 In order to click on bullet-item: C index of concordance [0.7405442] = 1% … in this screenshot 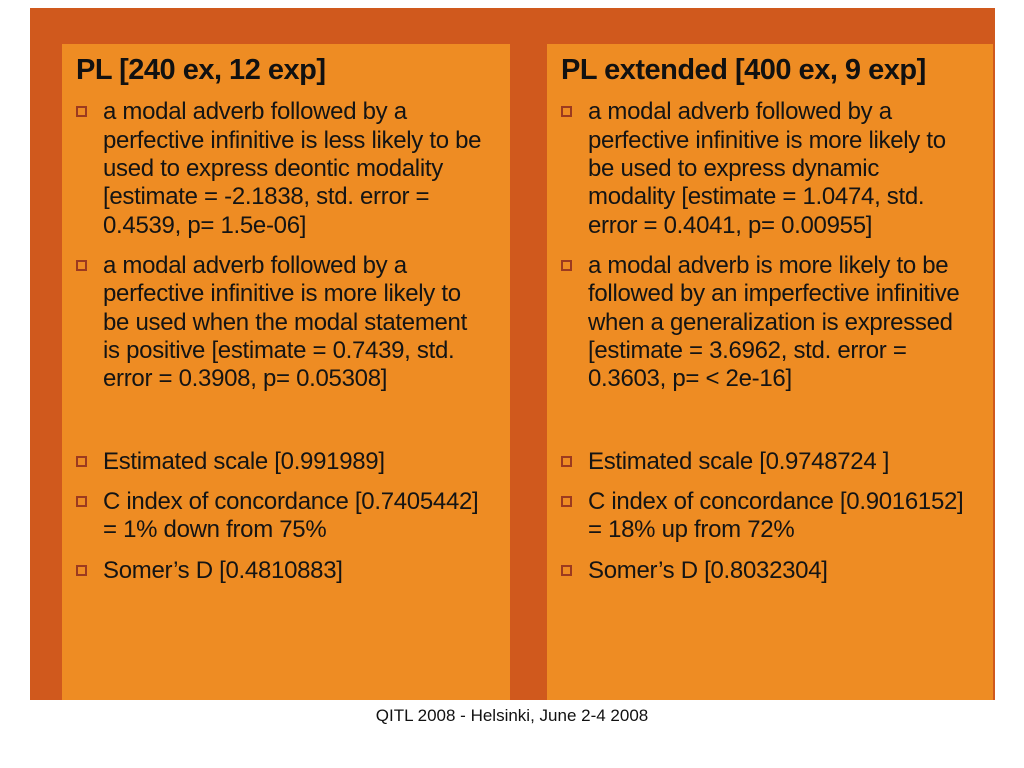, I will do `click(279, 516)`.